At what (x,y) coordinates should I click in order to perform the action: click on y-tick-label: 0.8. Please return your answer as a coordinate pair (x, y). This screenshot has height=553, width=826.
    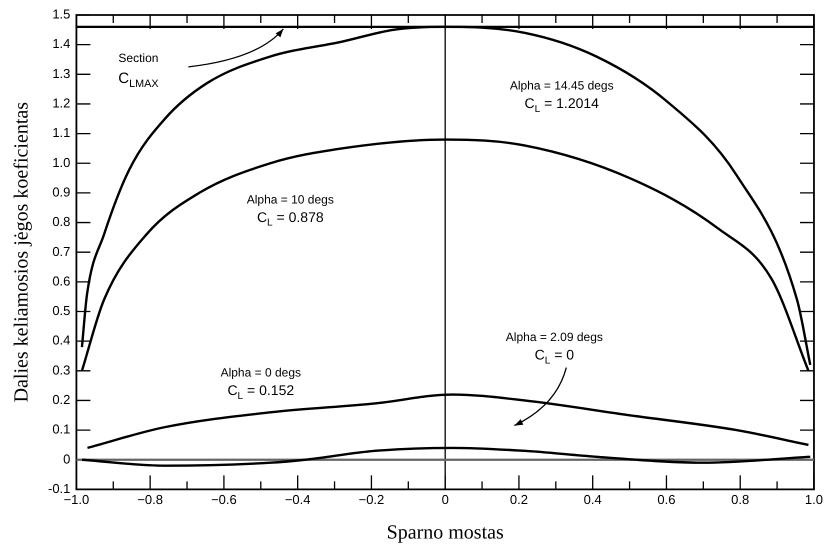
    Looking at the image, I should click on (61, 222).